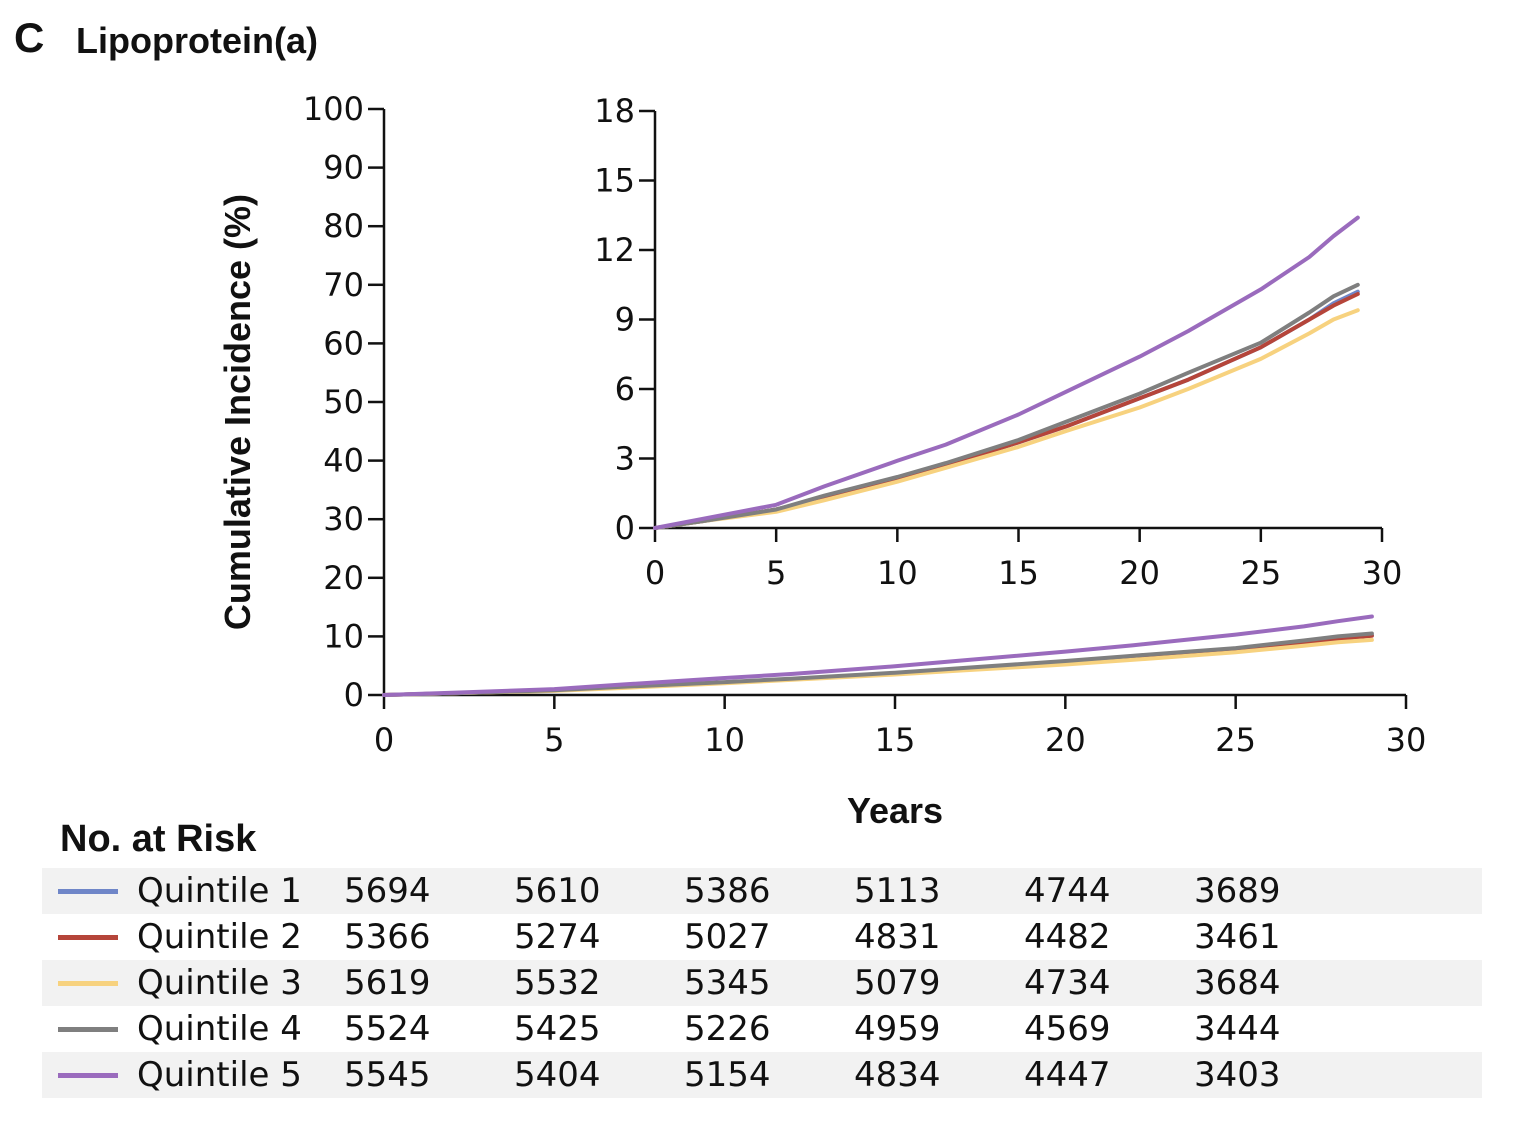 This screenshot has height=1144, width=1529. Describe the element at coordinates (343, 519) in the screenshot. I see `main-y-tick-label: 30` at that location.